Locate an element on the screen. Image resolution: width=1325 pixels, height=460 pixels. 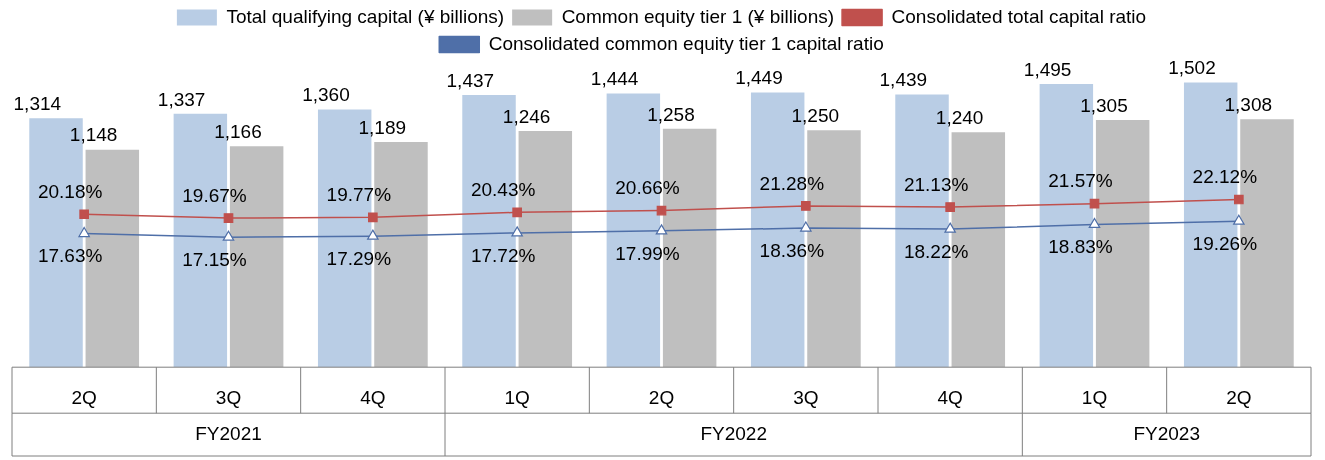
data-label: 1,240 is located at coordinates (959, 117).